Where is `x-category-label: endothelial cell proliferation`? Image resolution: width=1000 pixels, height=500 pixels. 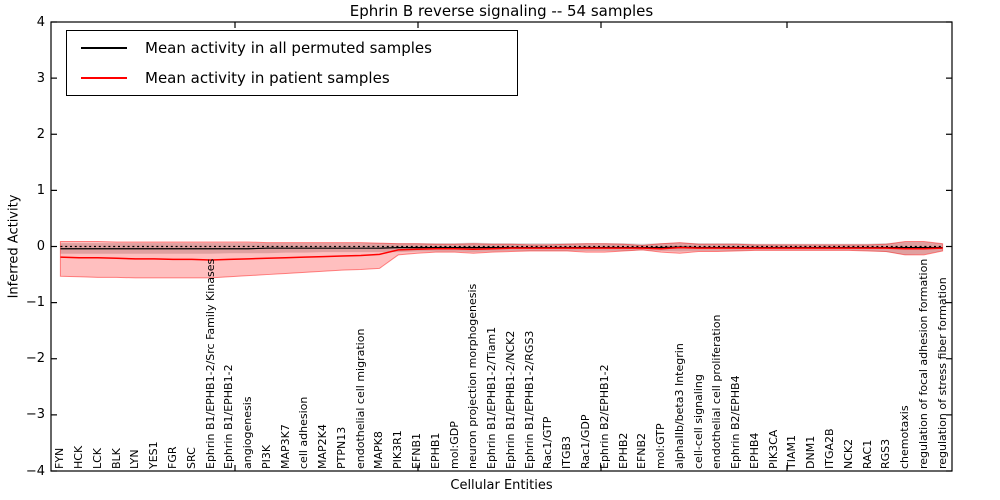 x-category-label: endothelial cell proliferation is located at coordinates (717, 391).